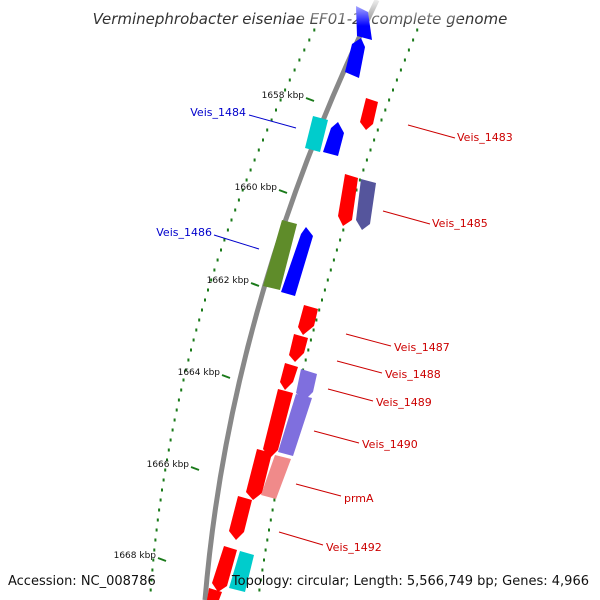 The height and width of the screenshot is (600, 600). I want to click on scale-label: 1668 kbp, so click(135, 556).